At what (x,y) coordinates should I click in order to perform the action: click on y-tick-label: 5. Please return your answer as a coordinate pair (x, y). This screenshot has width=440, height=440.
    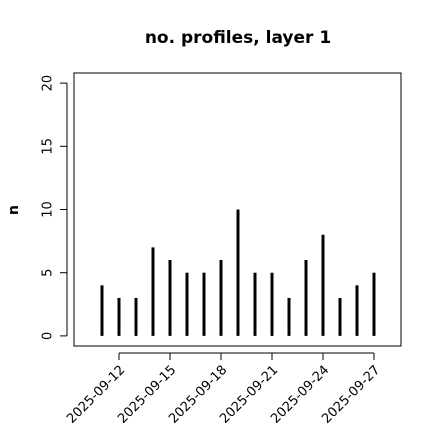
    Looking at the image, I should click on (48, 273).